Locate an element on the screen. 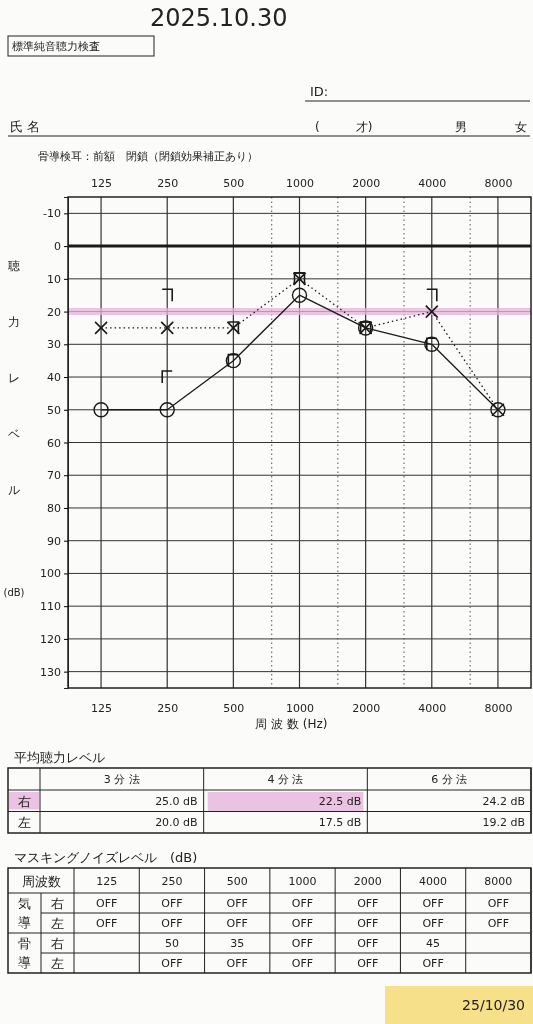  chart-title: 標準純音聴力検査 is located at coordinates (56, 46).